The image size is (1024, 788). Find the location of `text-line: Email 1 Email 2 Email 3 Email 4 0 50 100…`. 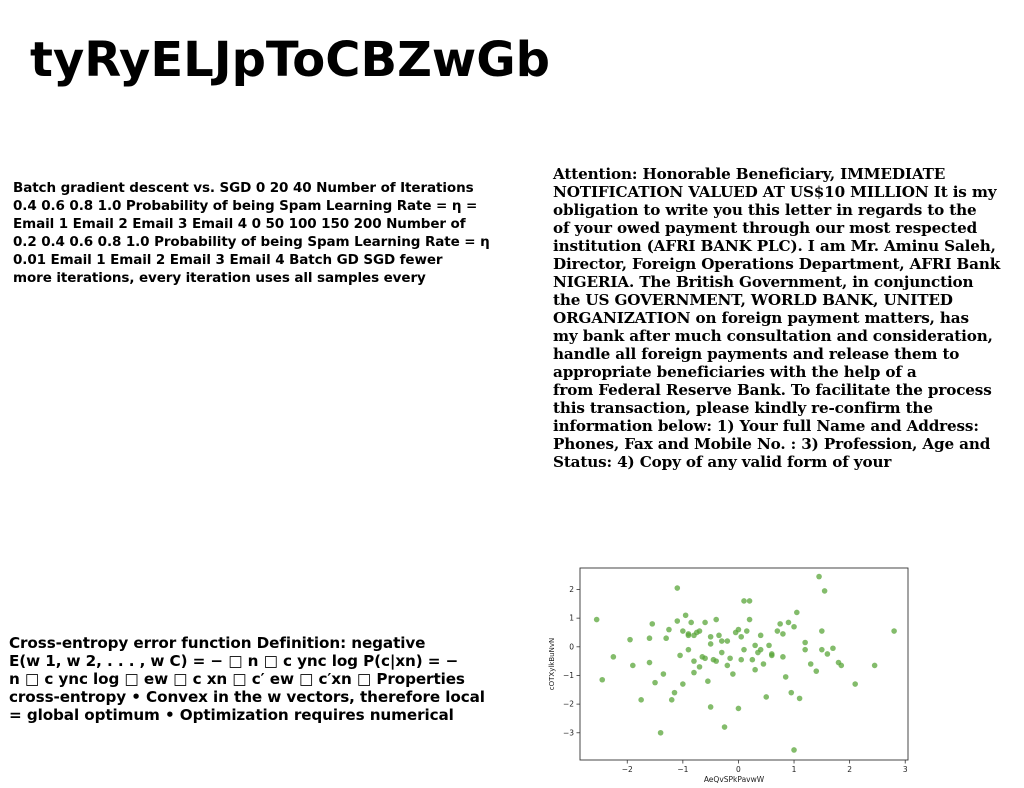

text-line: Email 1 Email 2 Email 3 Email 4 0 50 100… is located at coordinates (239, 224).